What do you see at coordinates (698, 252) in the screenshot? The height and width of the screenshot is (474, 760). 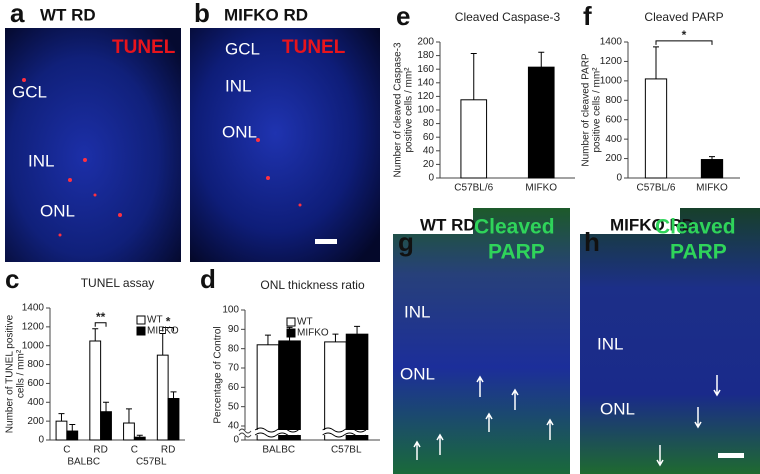 I see `stain-label: PARP` at bounding box center [698, 252].